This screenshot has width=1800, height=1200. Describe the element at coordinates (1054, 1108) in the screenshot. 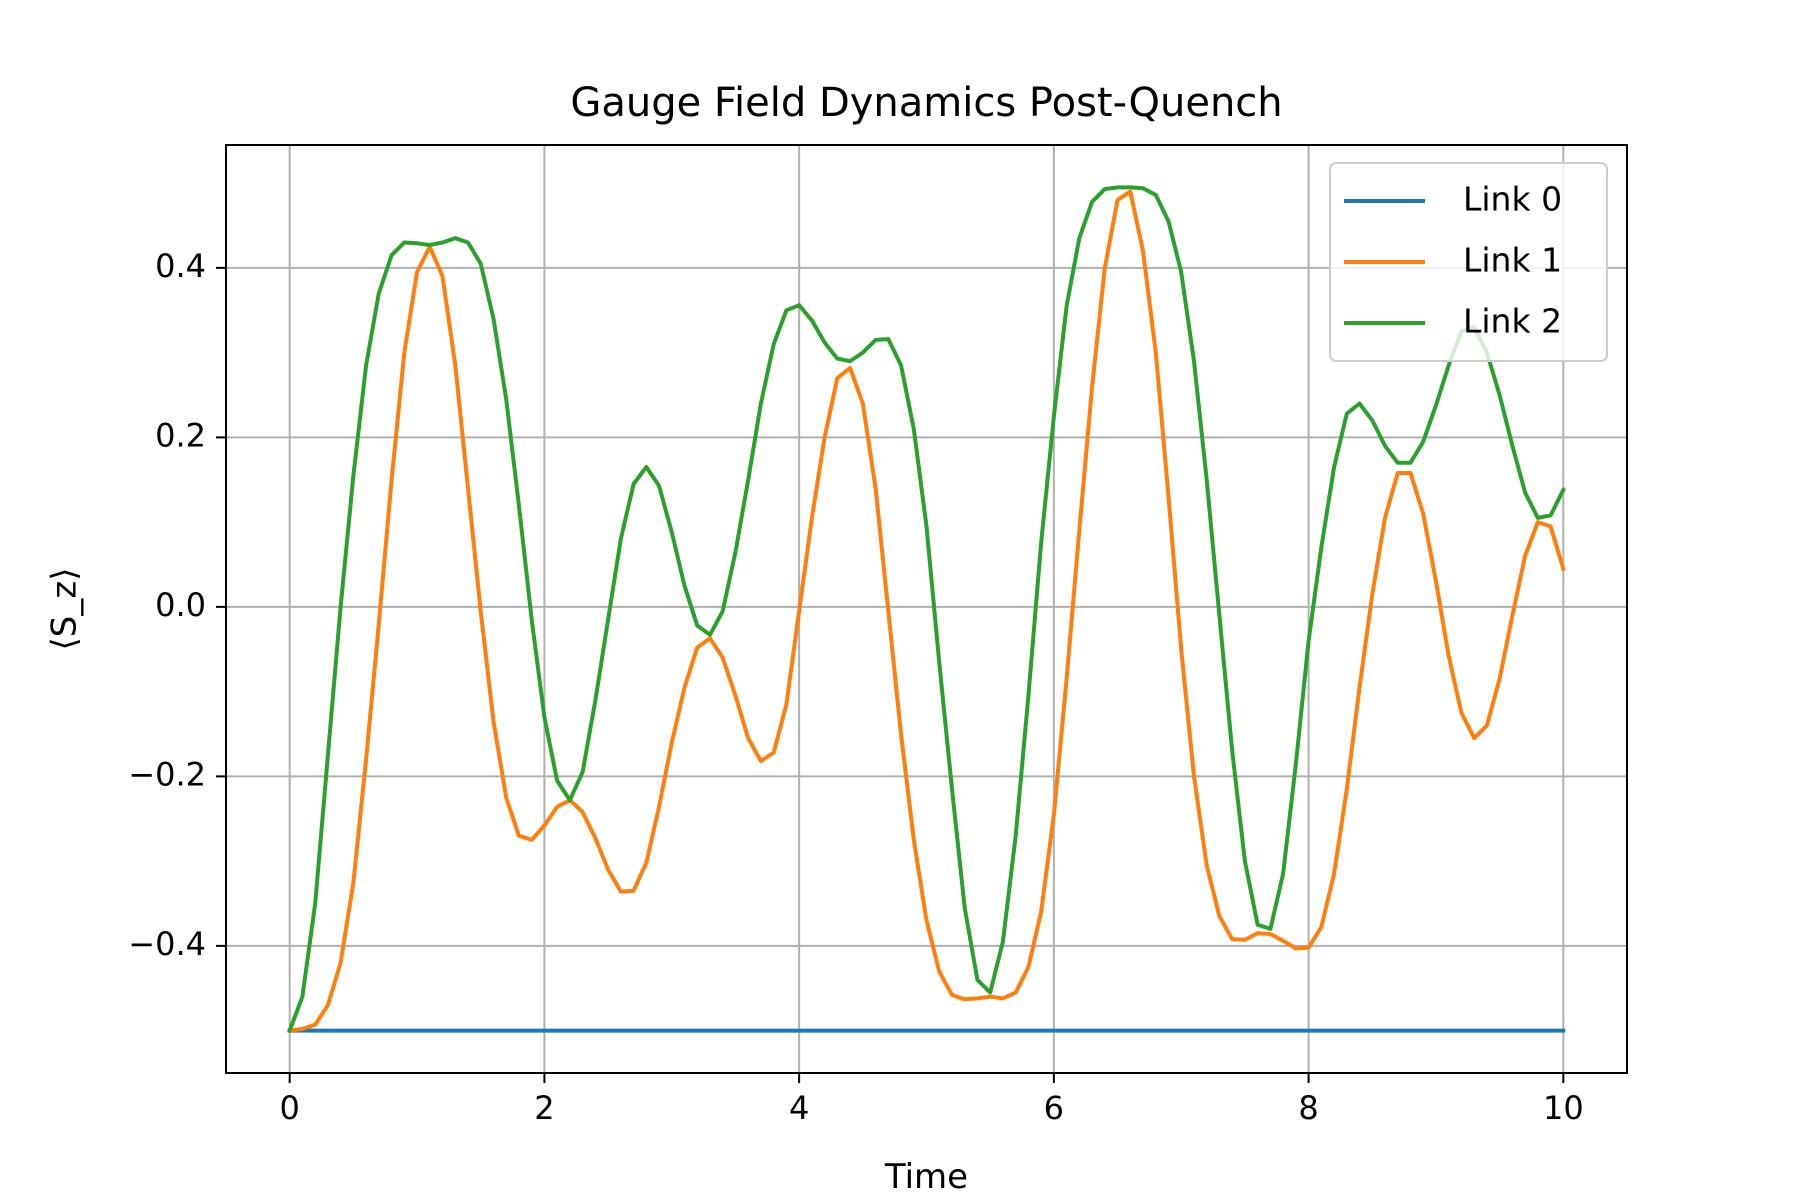

I see `x-tick-label: 6` at that location.